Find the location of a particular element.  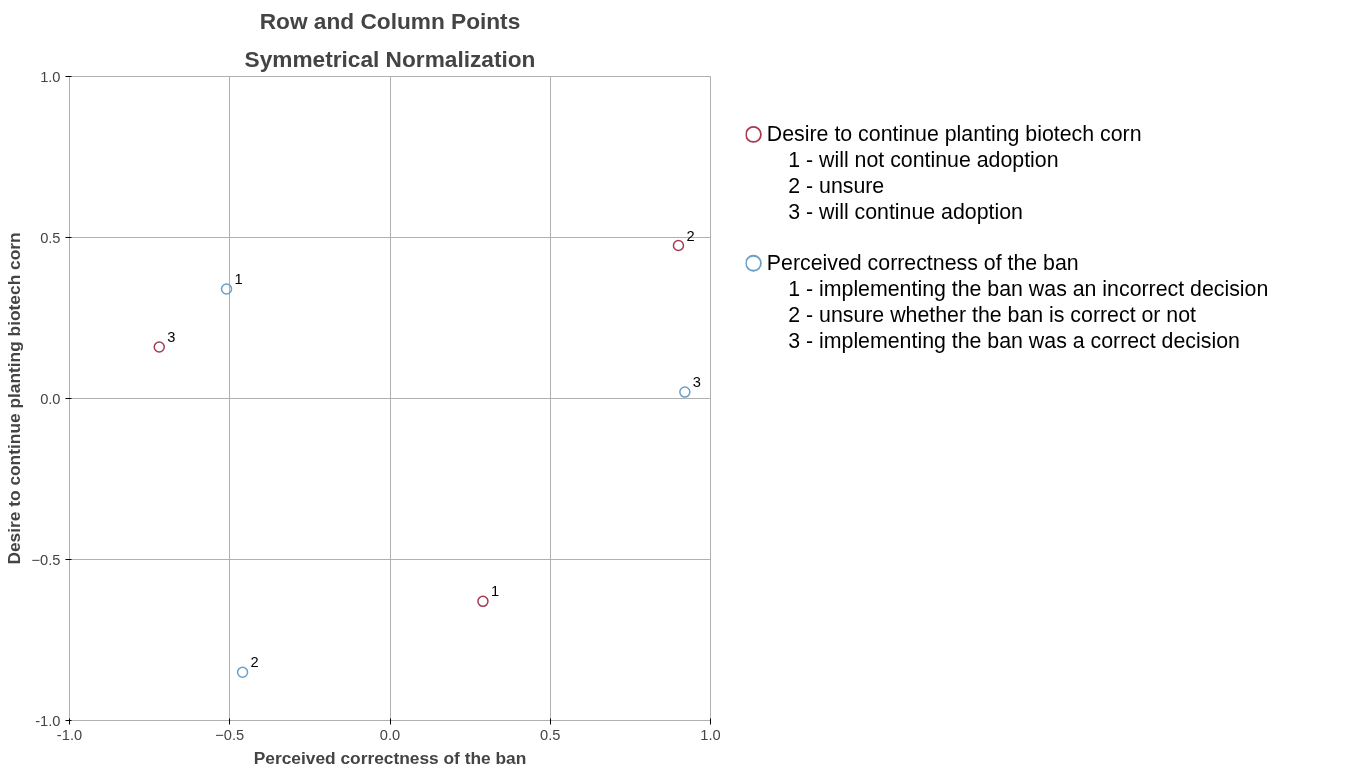

text: 1 - will not continue adoption is located at coordinates (923, 160).